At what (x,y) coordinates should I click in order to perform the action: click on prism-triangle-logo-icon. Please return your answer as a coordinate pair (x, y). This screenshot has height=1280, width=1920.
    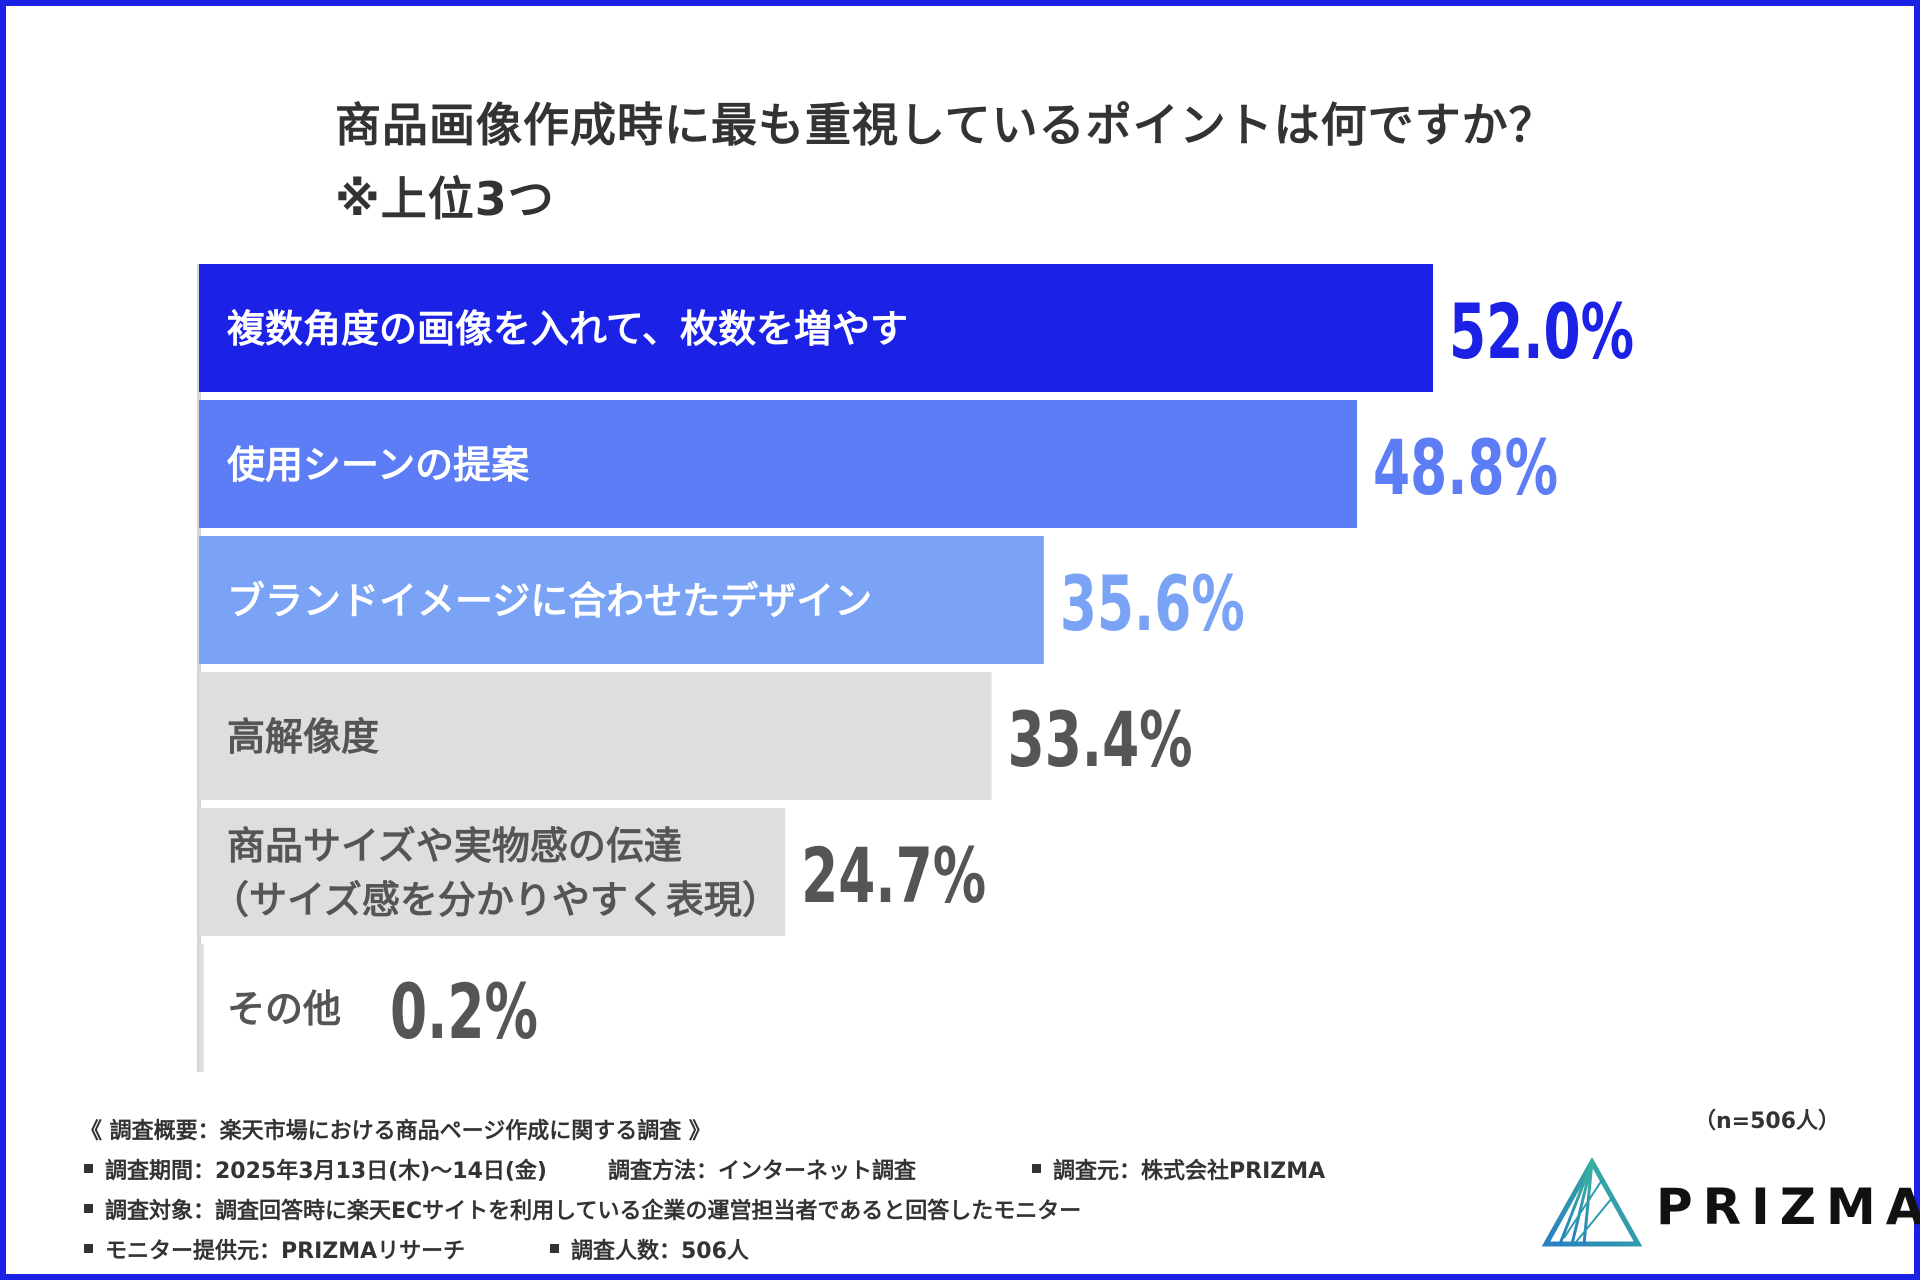
    Looking at the image, I should click on (1592, 1202).